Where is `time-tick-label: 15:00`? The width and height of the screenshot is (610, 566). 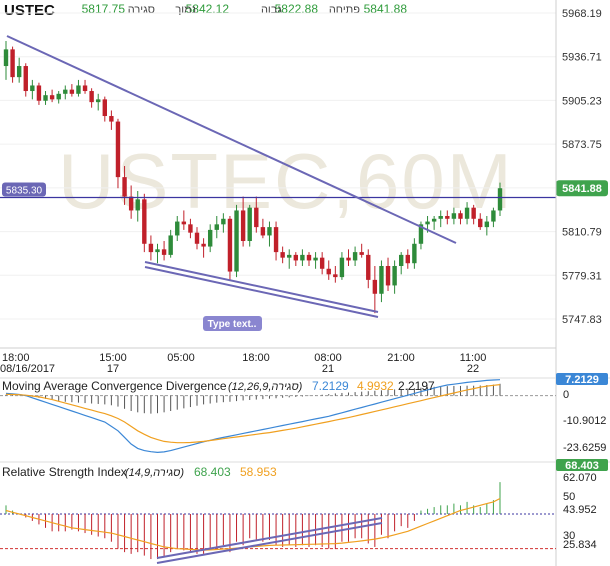 time-tick-label: 15:00 is located at coordinates (113, 358).